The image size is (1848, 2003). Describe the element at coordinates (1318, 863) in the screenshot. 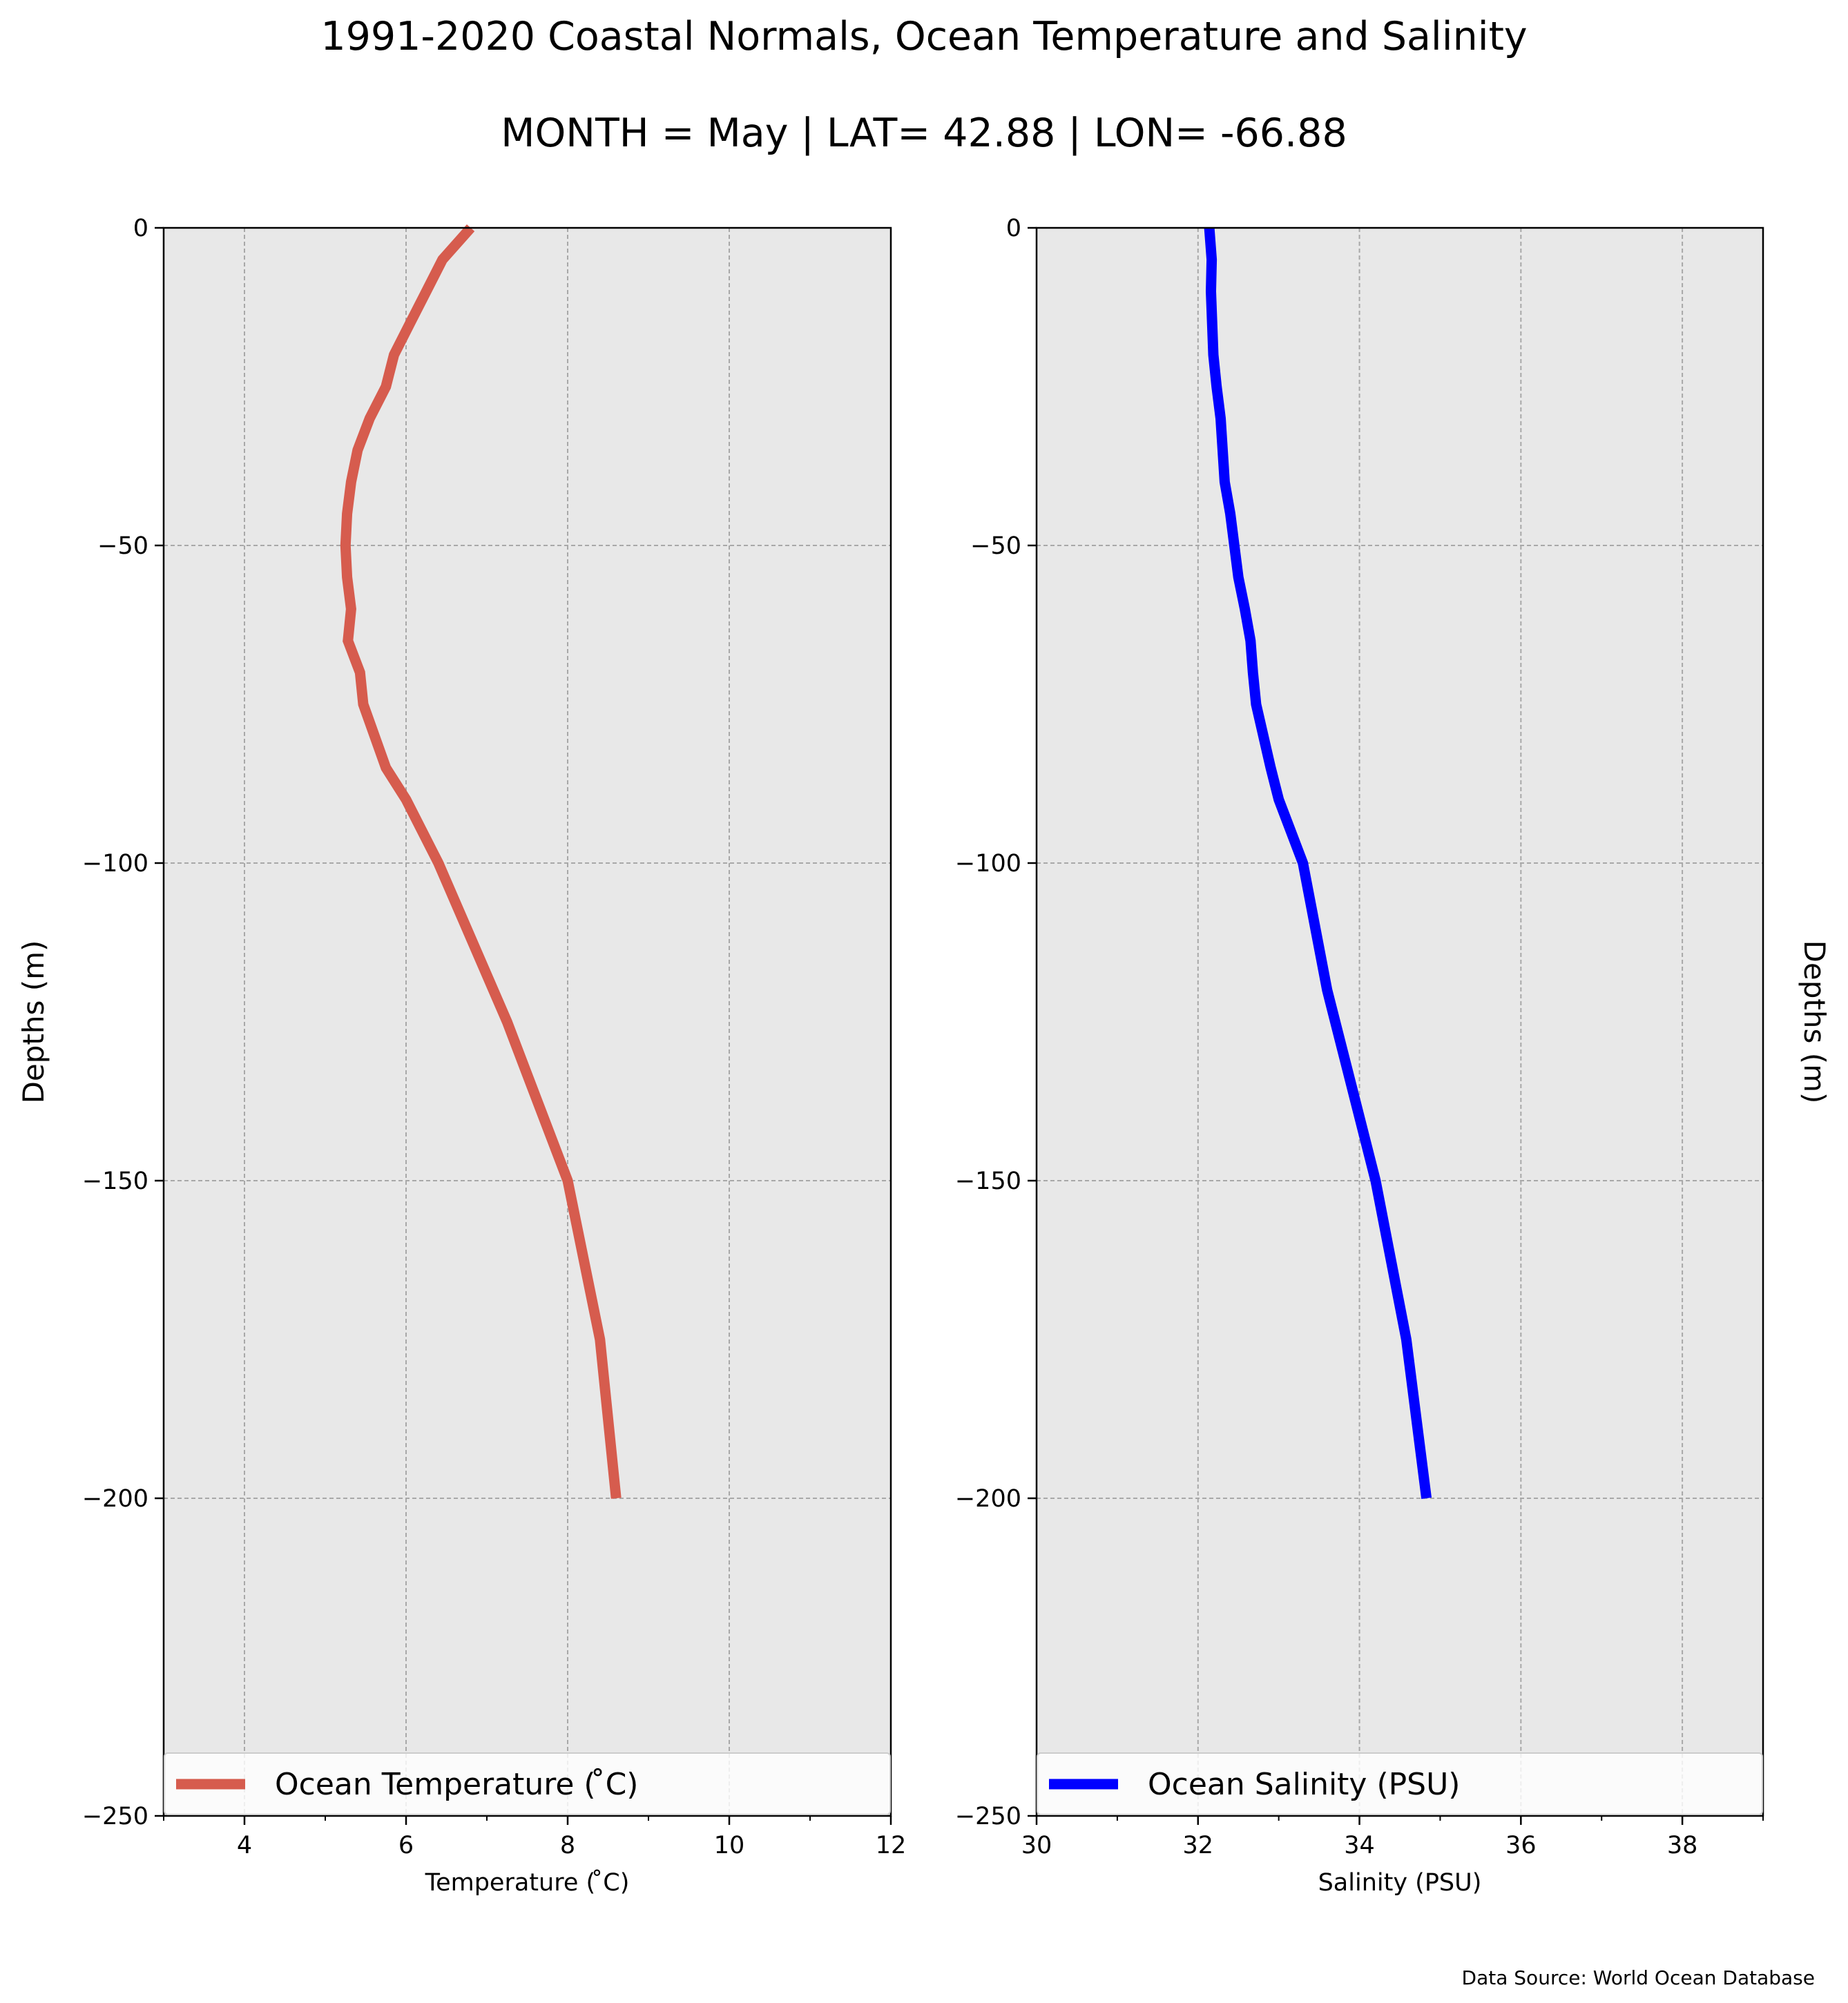

I see `salinity-line` at that location.